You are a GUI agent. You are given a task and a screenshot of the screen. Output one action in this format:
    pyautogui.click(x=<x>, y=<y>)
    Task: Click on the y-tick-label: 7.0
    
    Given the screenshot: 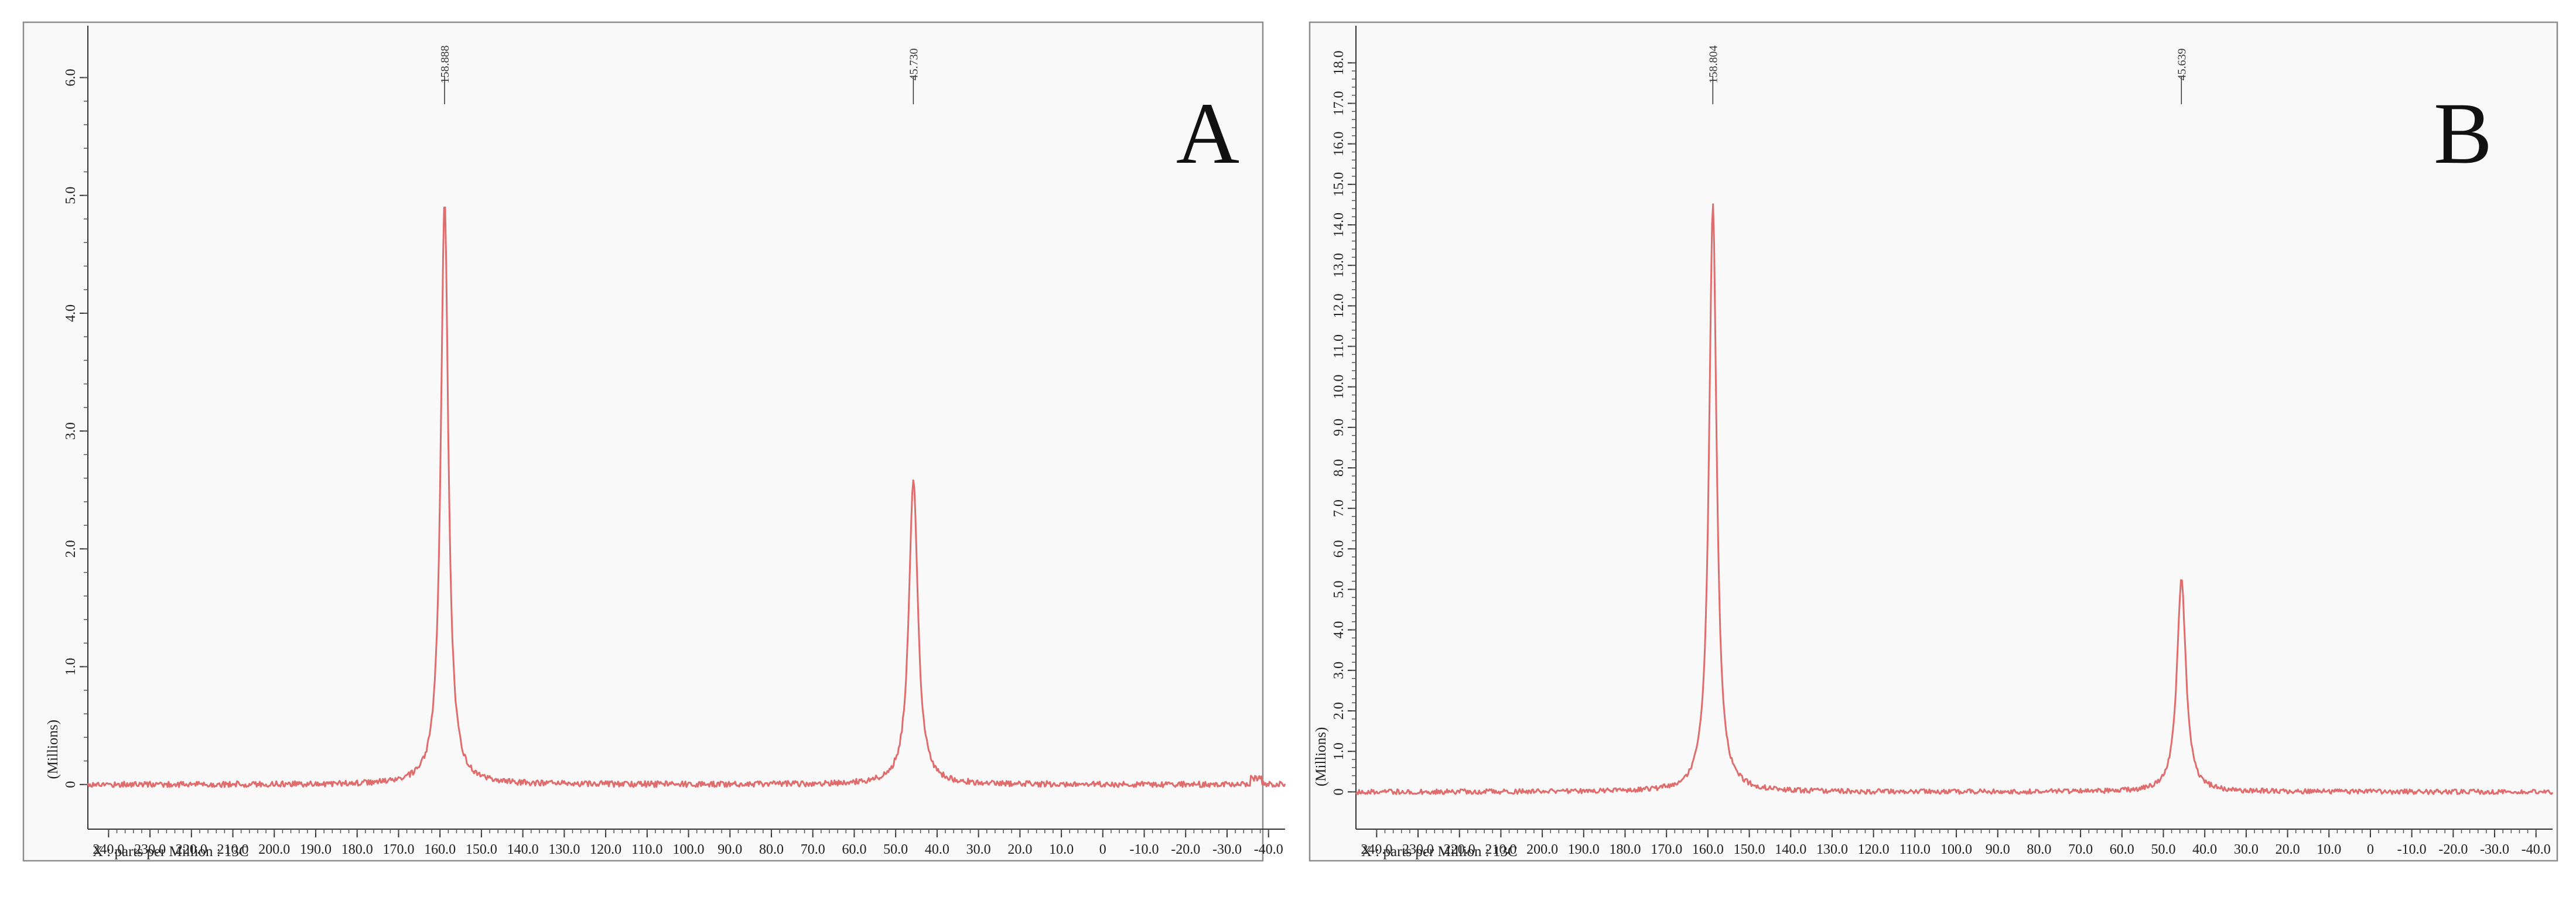 What is the action you would take?
    pyautogui.click(x=1339, y=508)
    